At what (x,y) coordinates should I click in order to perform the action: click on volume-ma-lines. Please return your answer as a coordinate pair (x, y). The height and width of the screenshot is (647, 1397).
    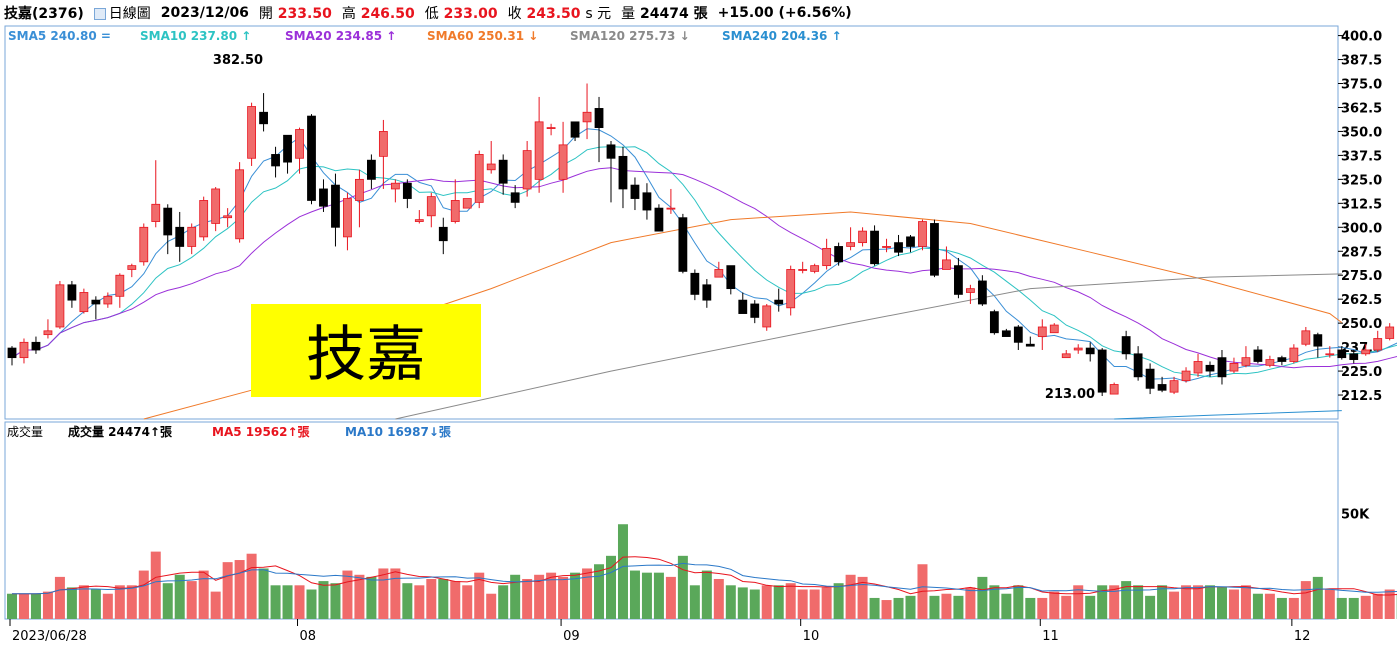
    Looking at the image, I should click on (704, 576).